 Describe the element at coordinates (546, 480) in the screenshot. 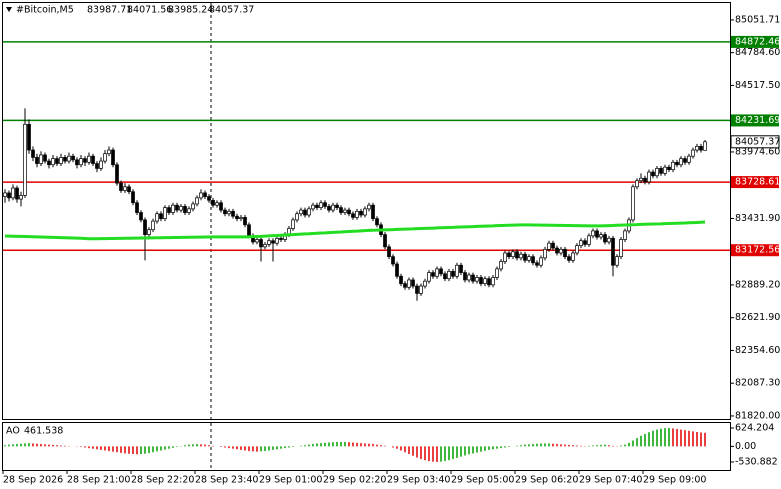

I see `x-tick-label: 29 Sep 06:20` at that location.